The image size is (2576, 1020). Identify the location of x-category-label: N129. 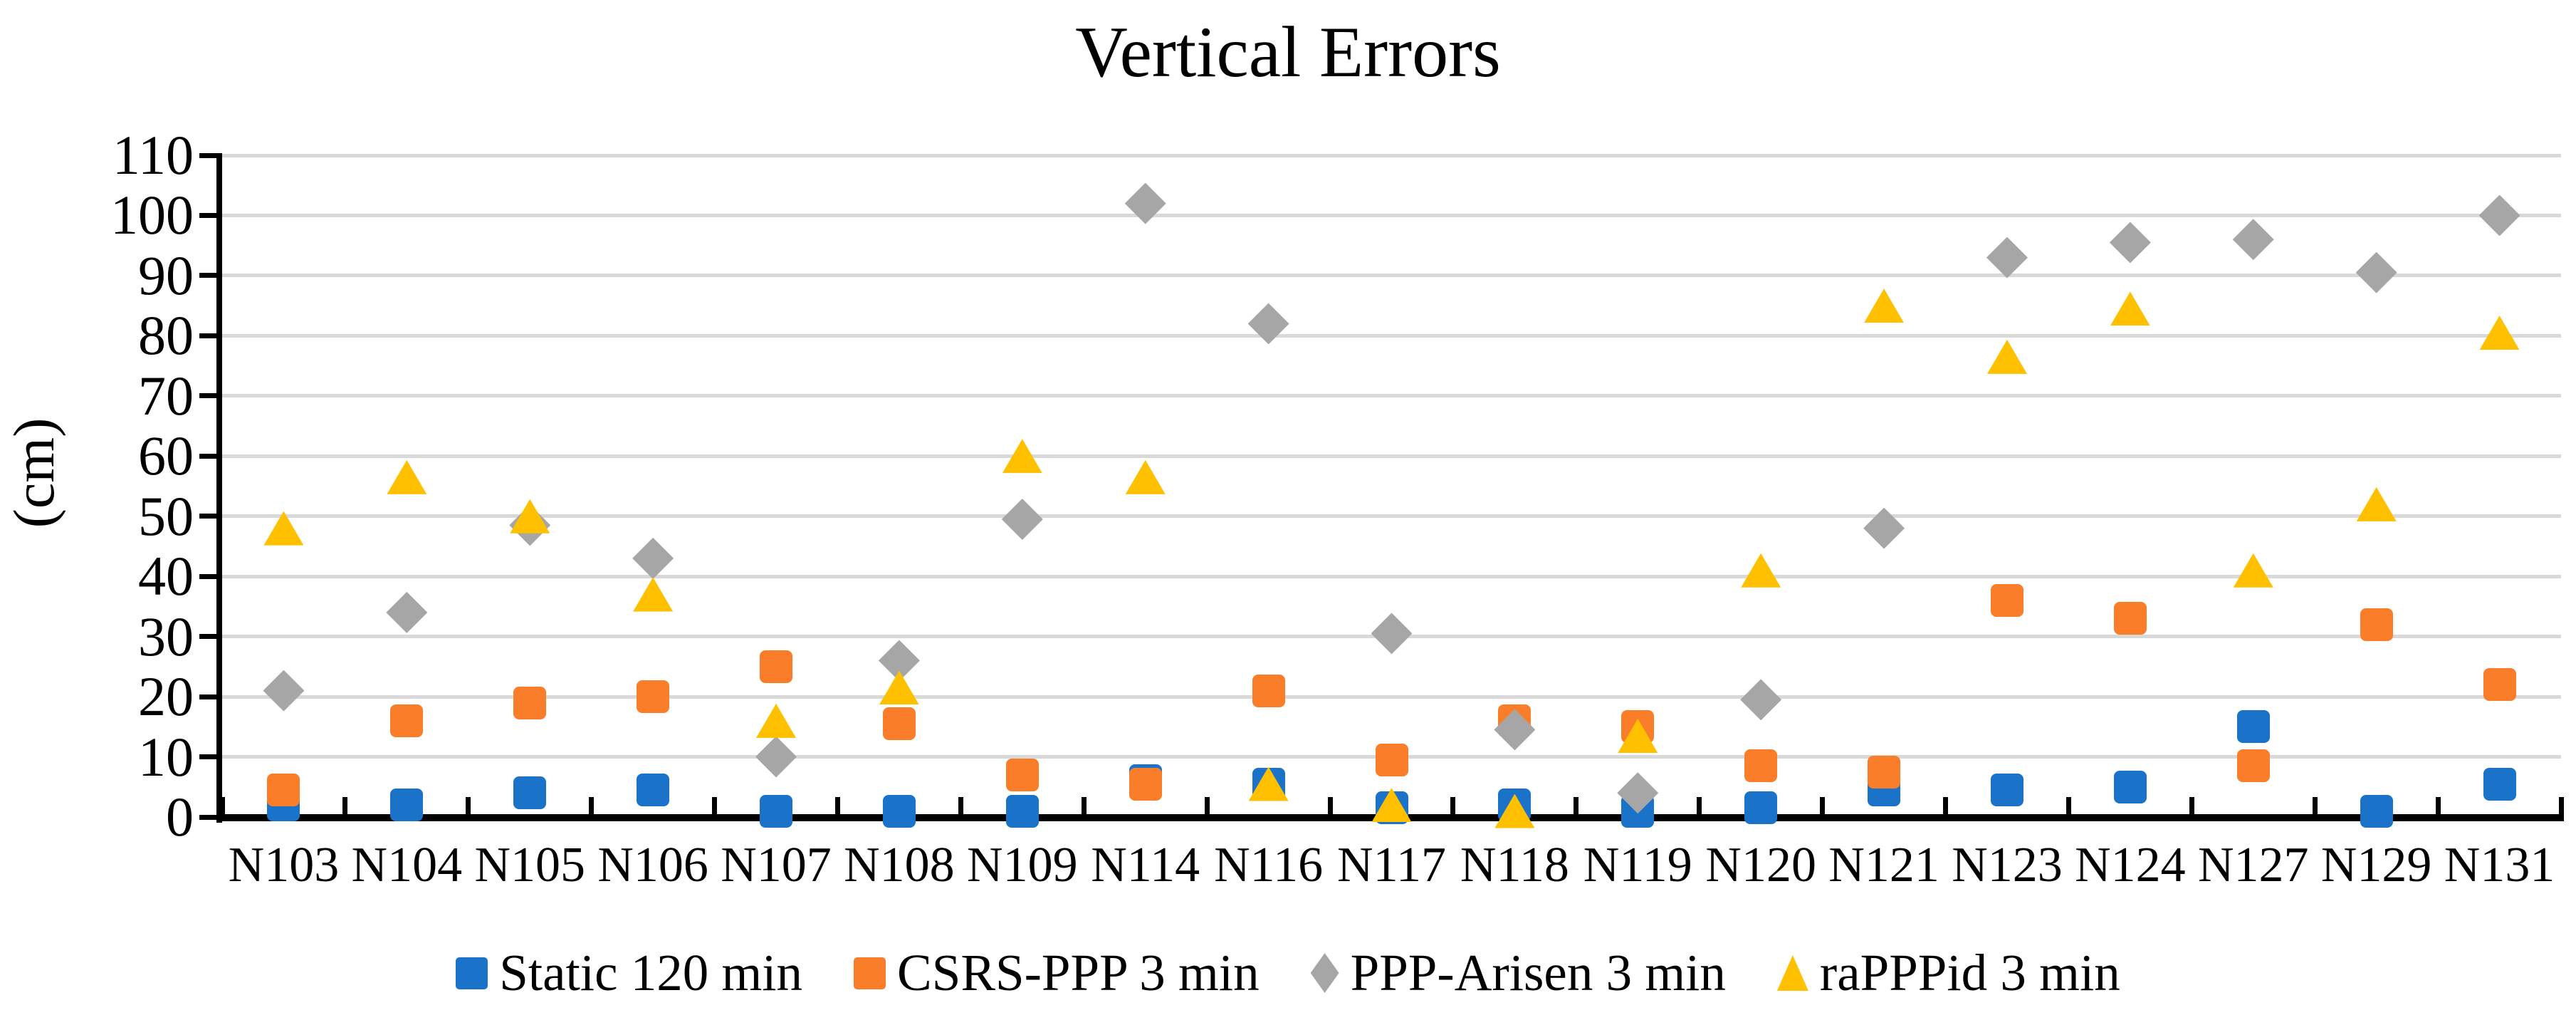
(2376, 865).